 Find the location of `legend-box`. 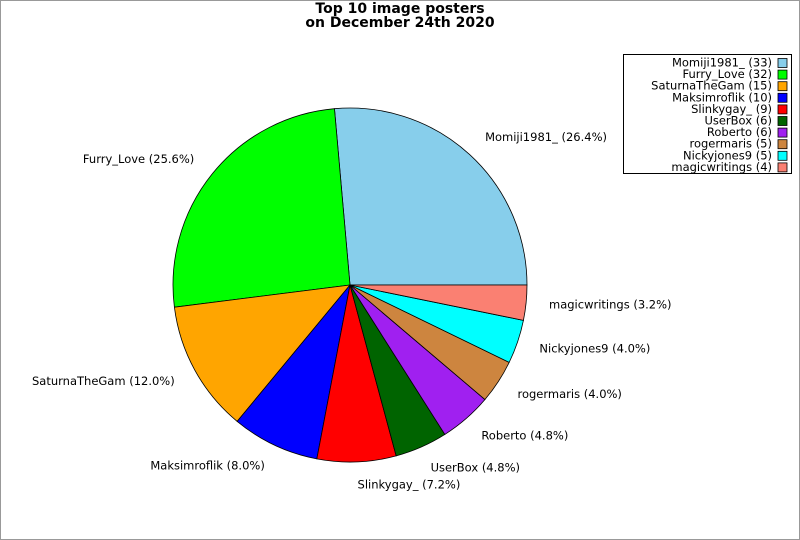

legend-box is located at coordinates (707, 114).